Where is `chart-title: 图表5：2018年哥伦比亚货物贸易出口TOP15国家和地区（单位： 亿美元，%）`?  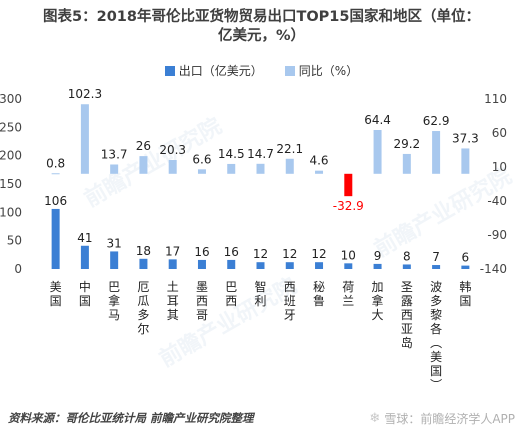
chart-title: 图表5：2018年哥伦比亚货物贸易出口TOP15国家和地区（单位： 亿美元，%） is located at coordinates (261, 27).